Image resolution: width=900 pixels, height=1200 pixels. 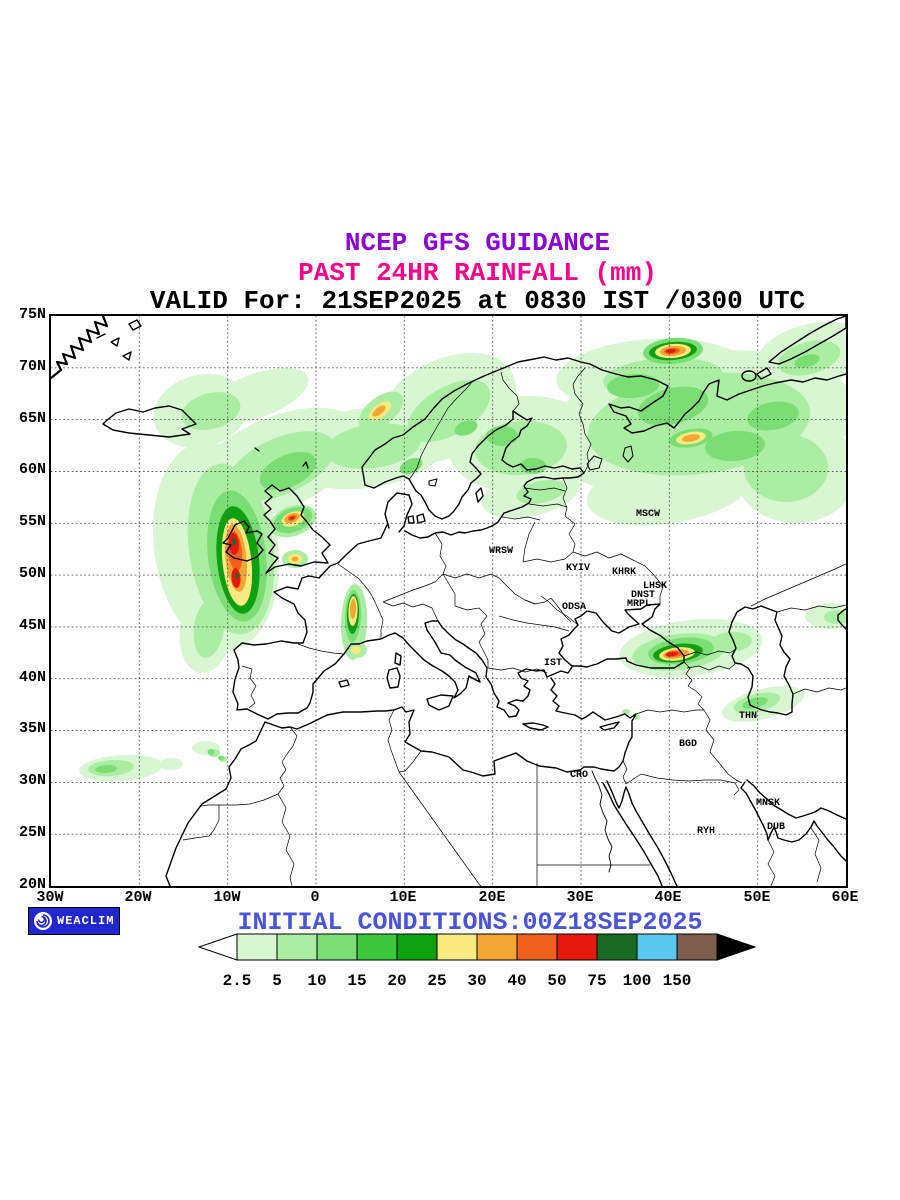 What do you see at coordinates (516, 981) in the screenshot?
I see `colorbar-label-40: 40` at bounding box center [516, 981].